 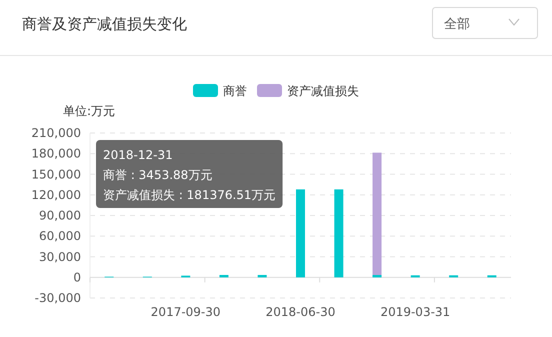 I want to click on tooltip: 2018-12-31 商誉 : 3453.88万元 资产减值损失 : 181376.51万元, so click(x=189, y=174).